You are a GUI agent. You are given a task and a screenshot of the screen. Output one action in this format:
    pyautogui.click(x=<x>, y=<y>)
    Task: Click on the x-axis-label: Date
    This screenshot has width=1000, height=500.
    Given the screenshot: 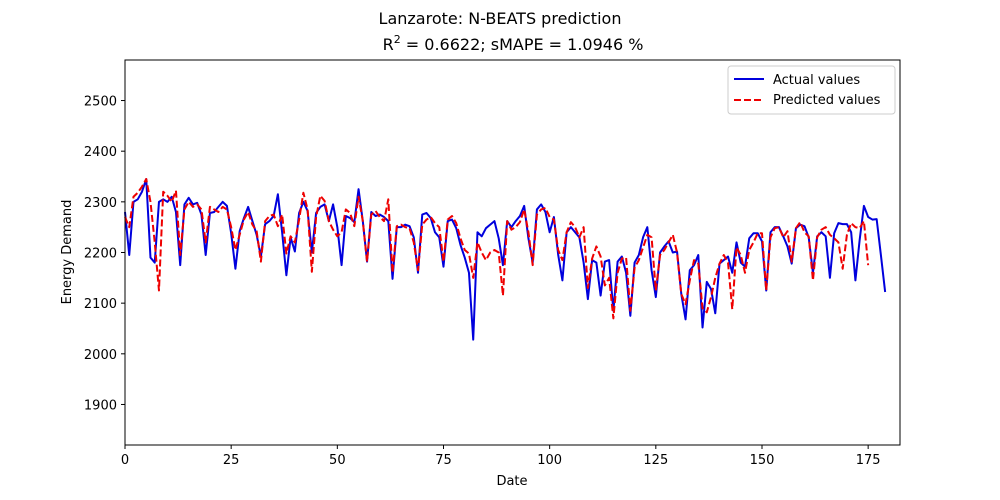 What is the action you would take?
    pyautogui.click(x=511, y=481)
    